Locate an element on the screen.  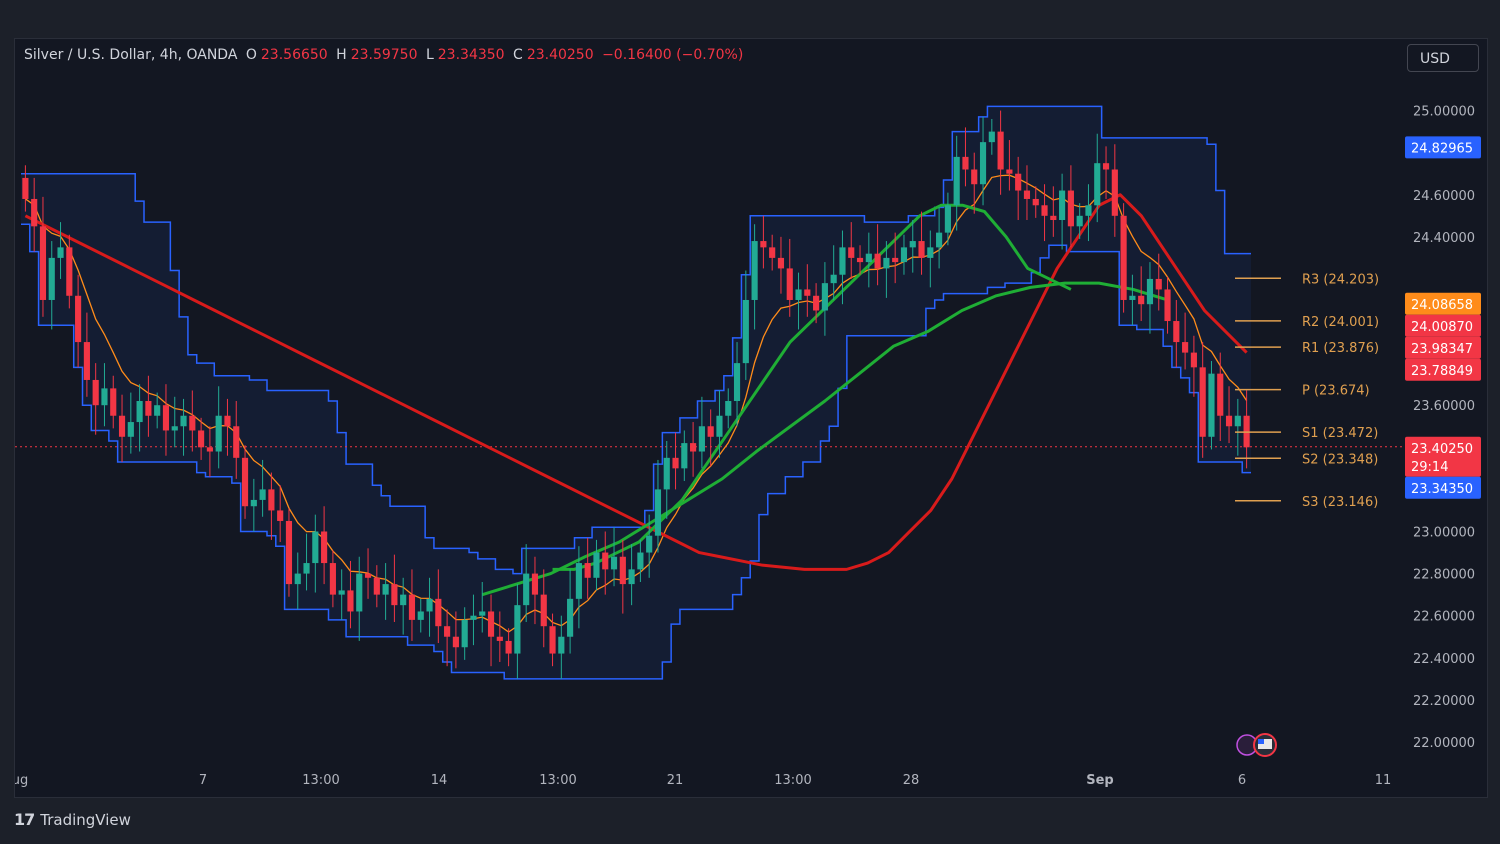
price-tick-label: 25.00000 is located at coordinates (1444, 112).